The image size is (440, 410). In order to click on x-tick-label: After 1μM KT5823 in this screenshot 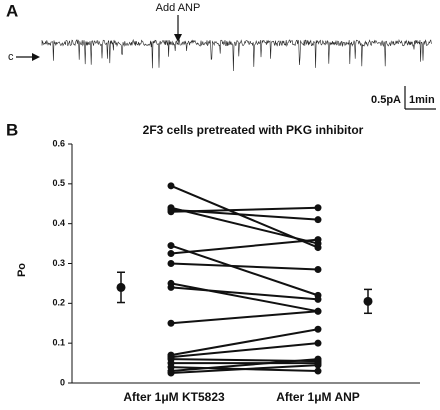, I will do `click(174, 397)`.